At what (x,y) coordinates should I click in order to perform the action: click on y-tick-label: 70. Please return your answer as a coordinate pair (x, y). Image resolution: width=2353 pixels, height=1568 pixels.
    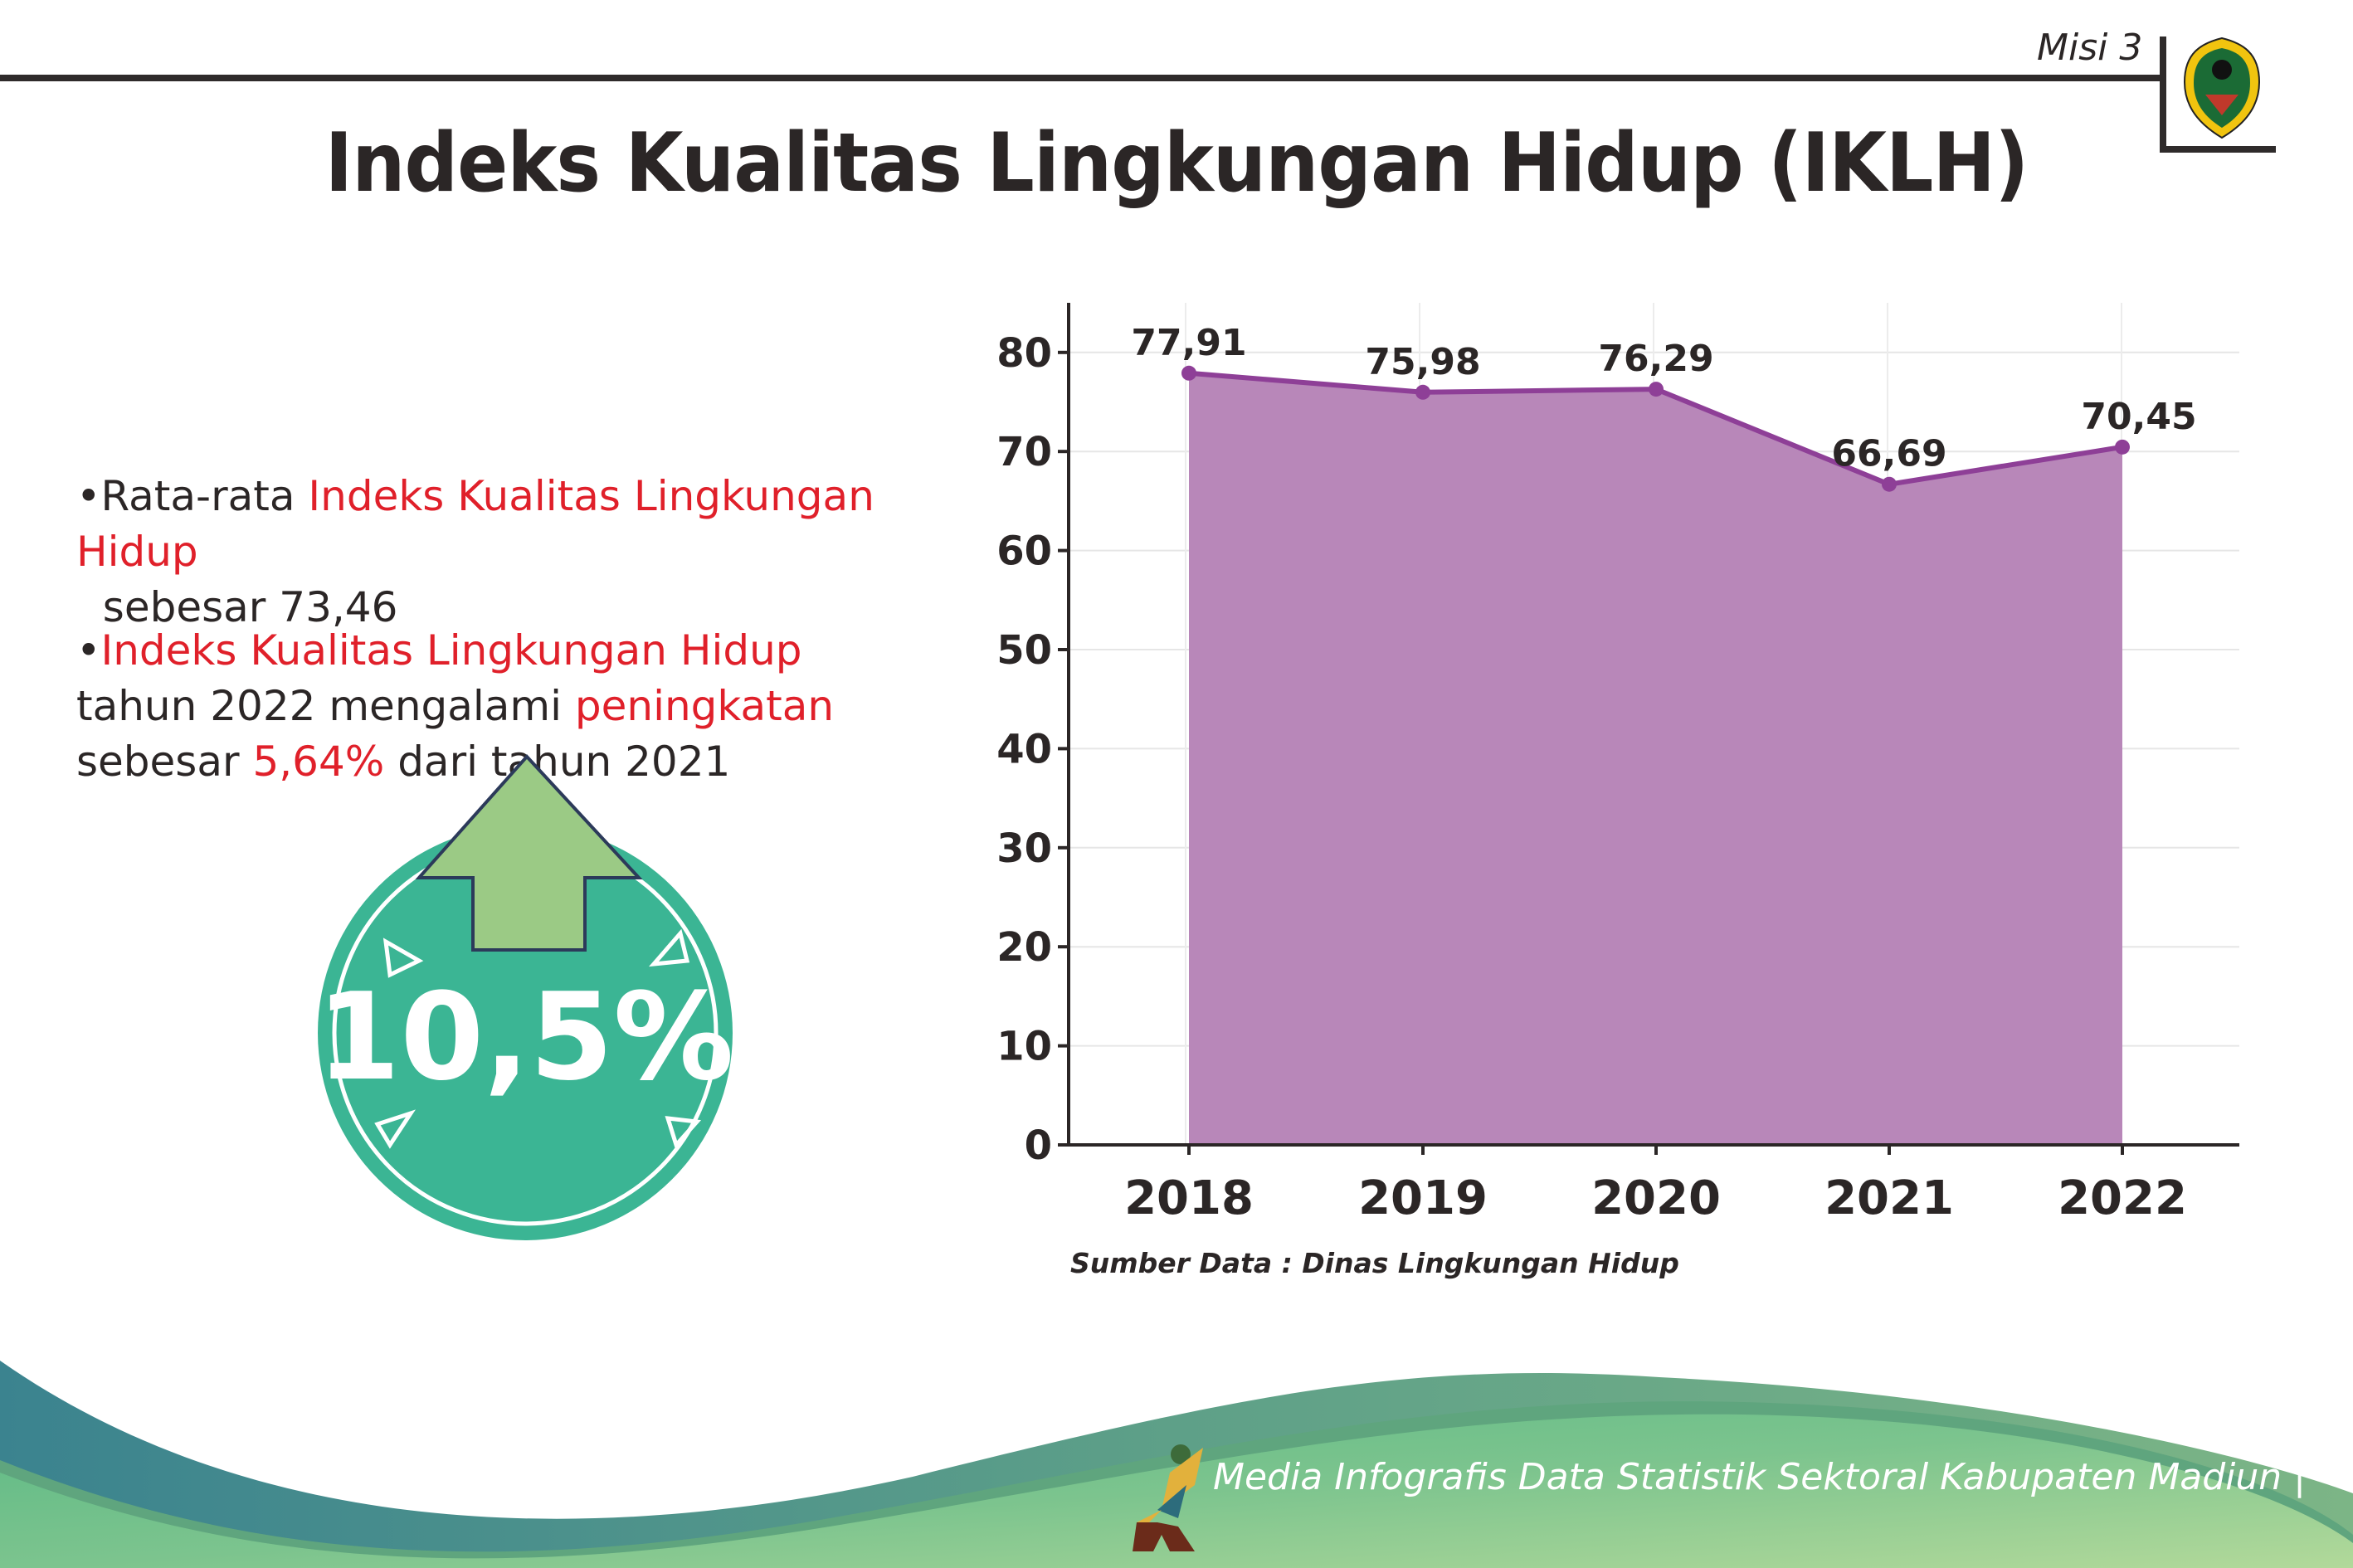
    Looking at the image, I should click on (1024, 452).